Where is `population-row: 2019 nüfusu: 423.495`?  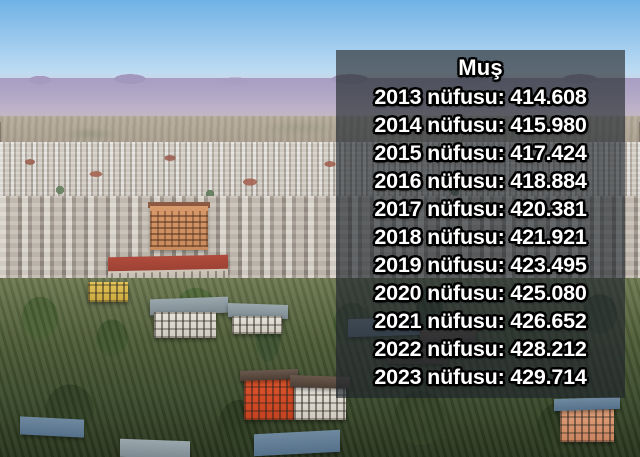
population-row: 2019 nüfusu: 423.495 is located at coordinates (480, 265).